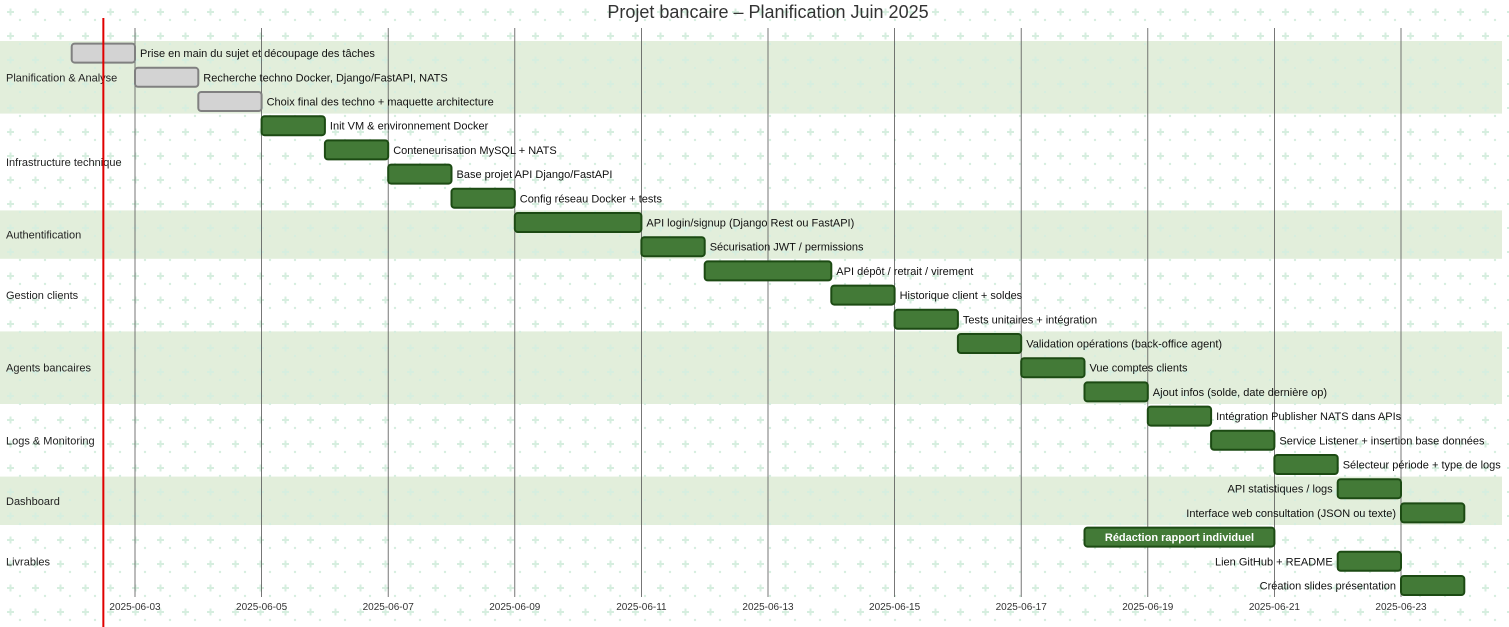  Describe the element at coordinates (895, 607) in the screenshot. I see `x-tick-label: 2025-06-15` at that location.